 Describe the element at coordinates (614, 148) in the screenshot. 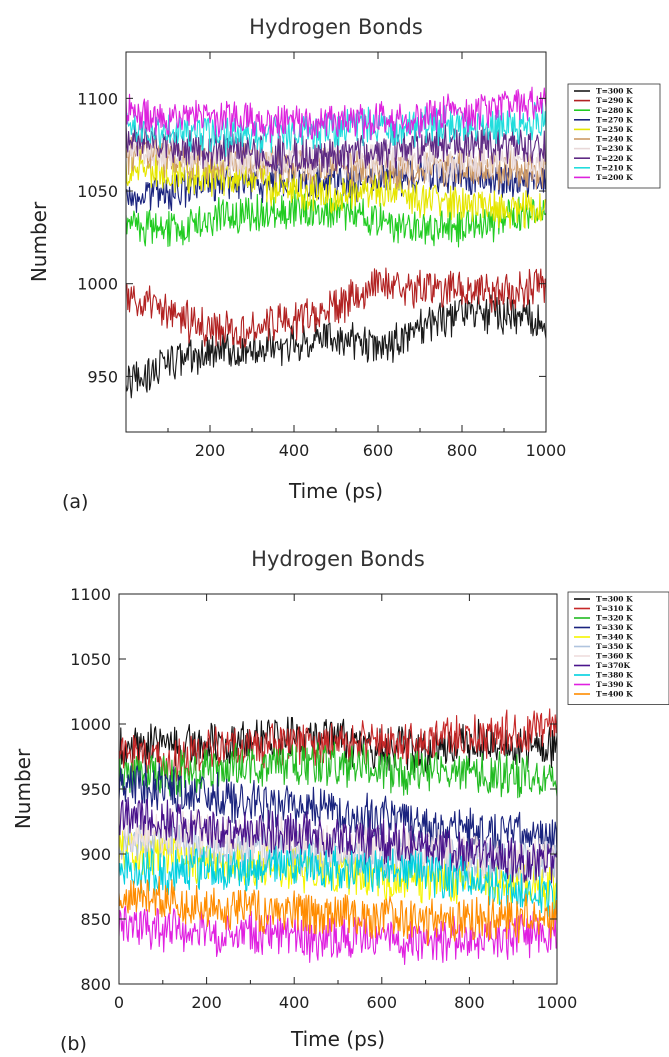

I see `legend-entry: T=230 K` at that location.